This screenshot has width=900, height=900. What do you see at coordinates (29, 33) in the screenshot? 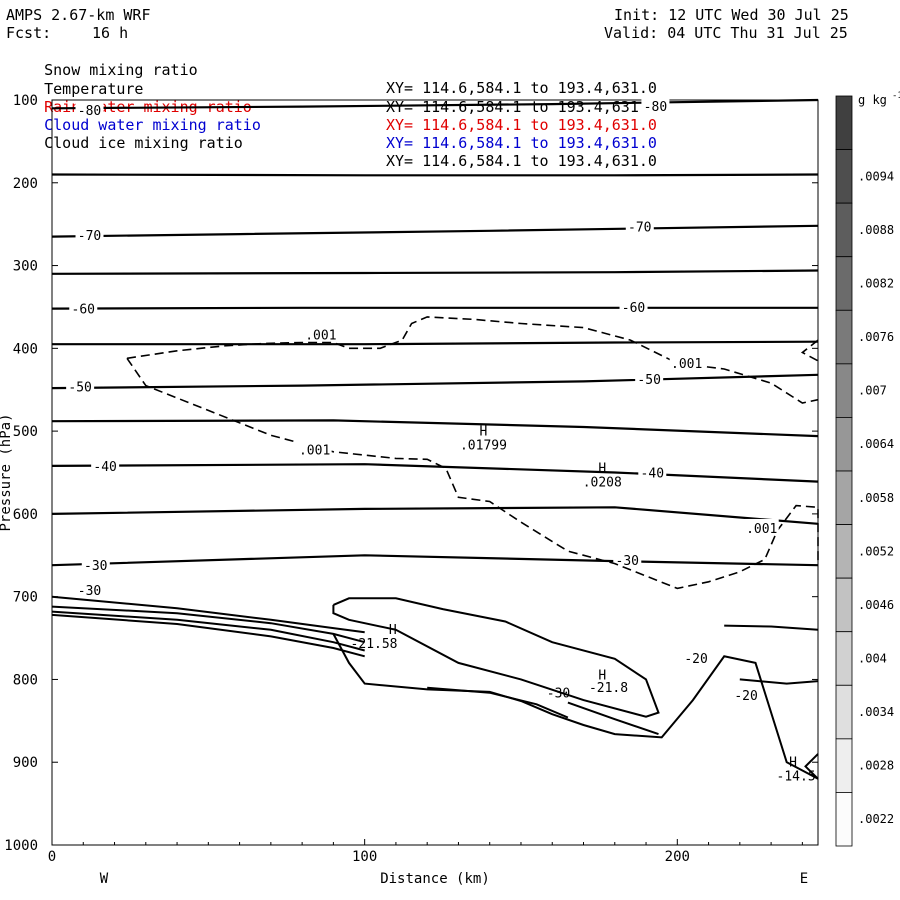
I see `forecast-label: Fcst:` at bounding box center [29, 33].